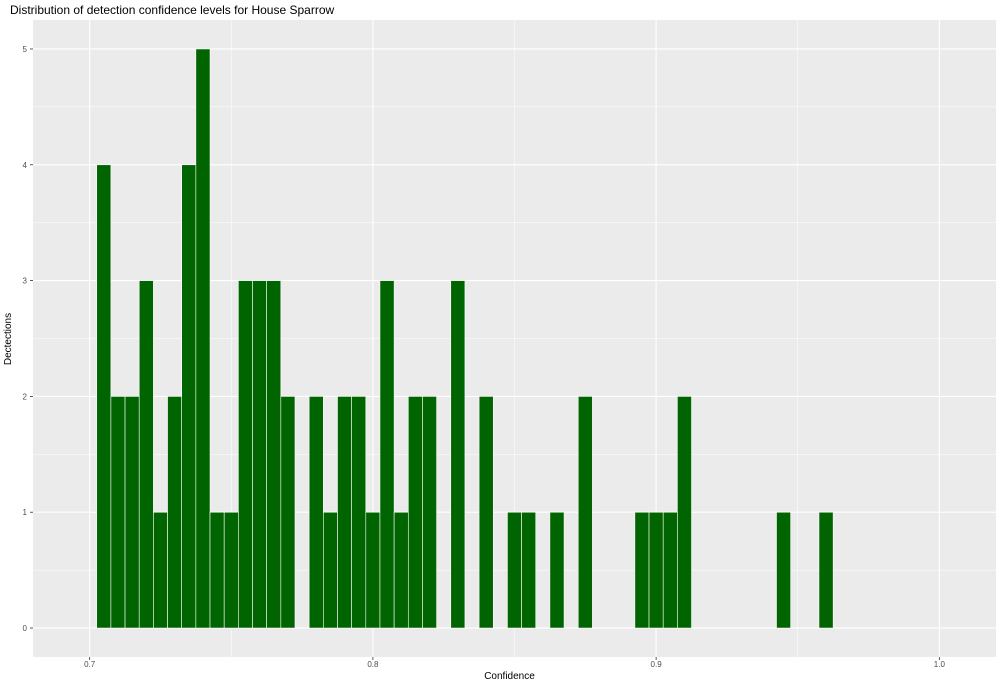 The image size is (1000, 685). Describe the element at coordinates (8, 339) in the screenshot. I see `y-axis-title: Dectections` at that location.